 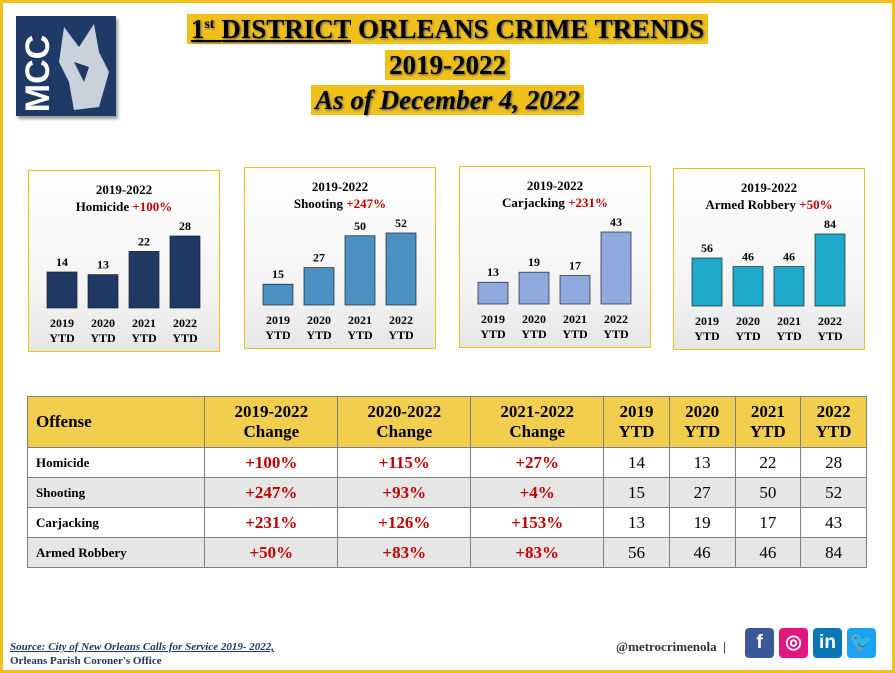 I want to click on table-row: Carjacking +231% +126% +153% 13 19 17 43, so click(x=446, y=522).